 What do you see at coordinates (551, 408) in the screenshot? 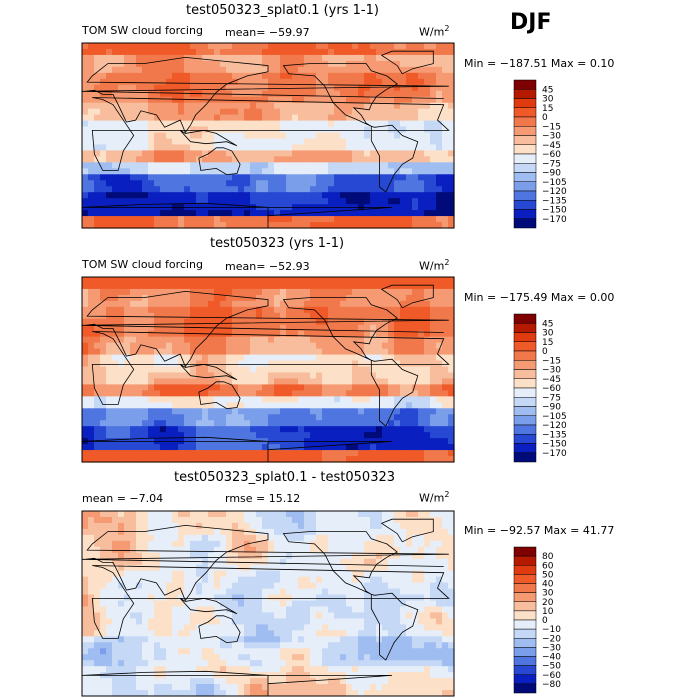
I see `colorbar-label: −90` at bounding box center [551, 408].